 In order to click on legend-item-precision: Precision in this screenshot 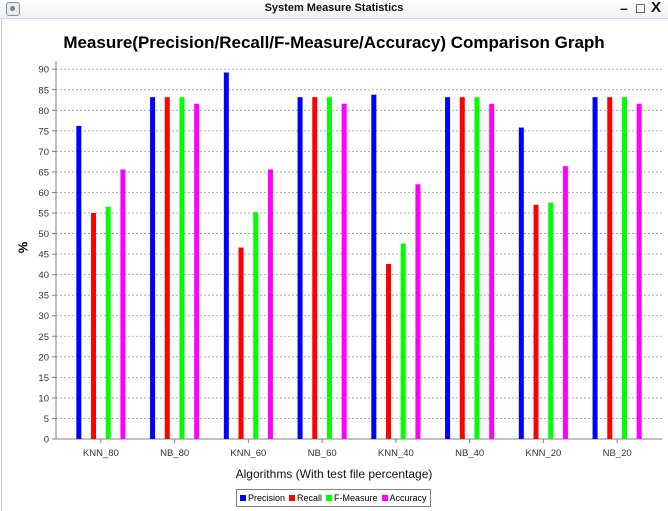, I will do `click(262, 498)`.